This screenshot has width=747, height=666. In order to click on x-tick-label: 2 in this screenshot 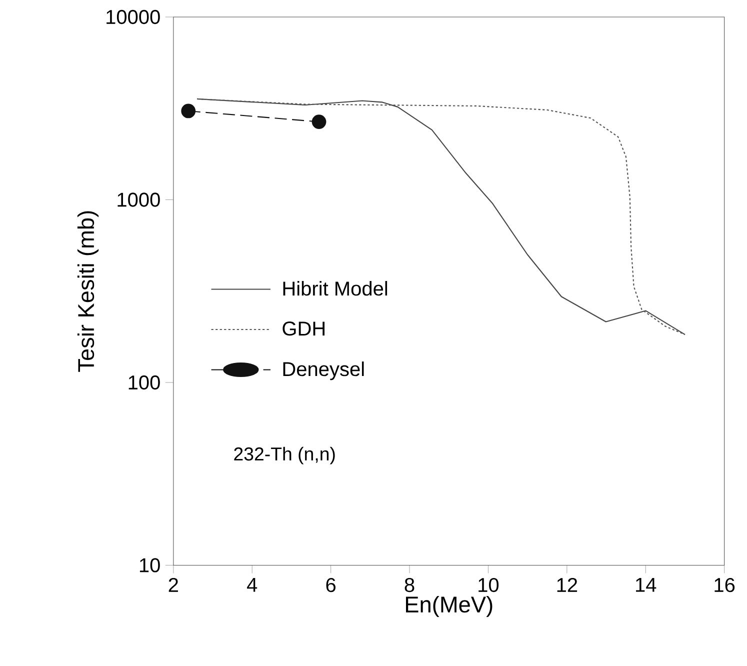, I will do `click(173, 585)`.